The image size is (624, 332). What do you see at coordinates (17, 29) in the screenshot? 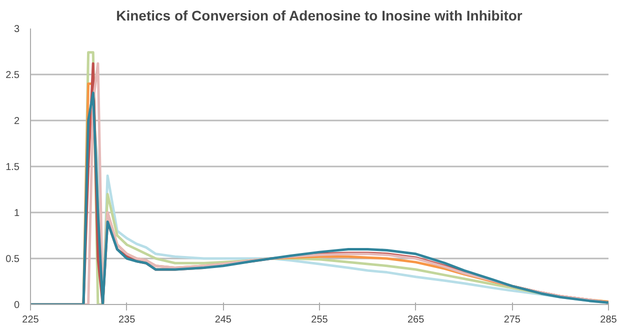
I see `y-tick-label: 3` at bounding box center [17, 29].